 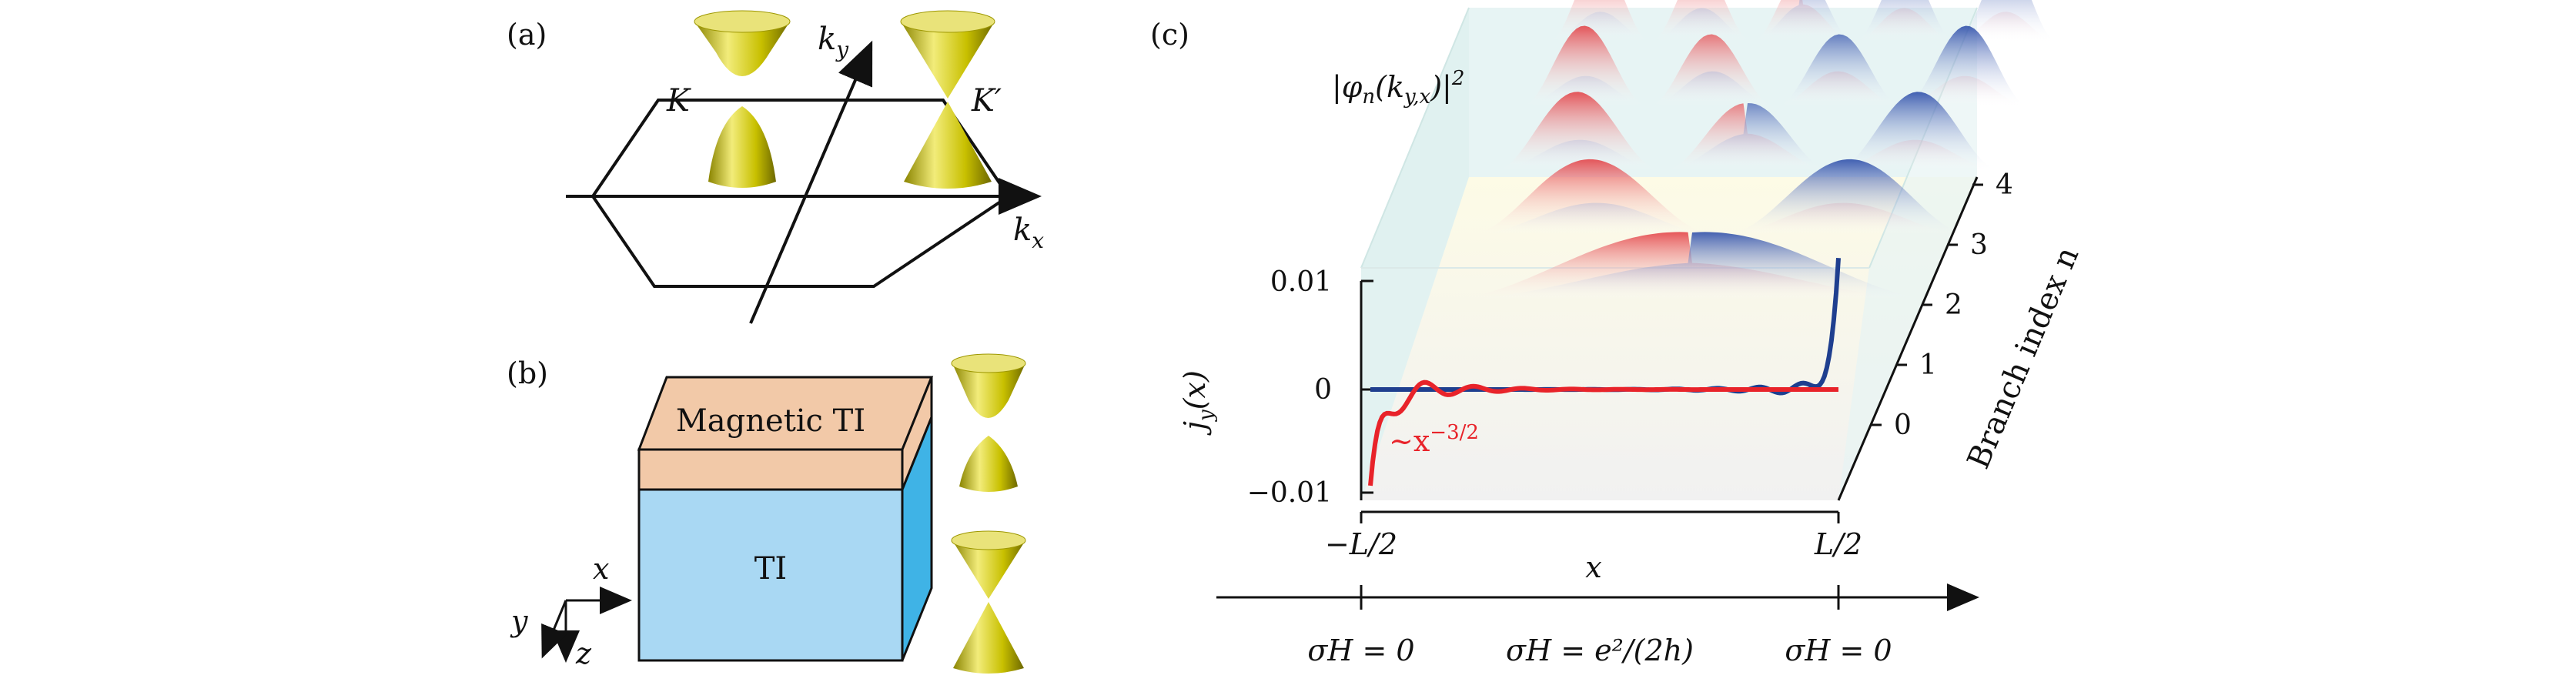 What do you see at coordinates (833, 42) in the screenshot?
I see `ky-axis-label: ky` at bounding box center [833, 42].